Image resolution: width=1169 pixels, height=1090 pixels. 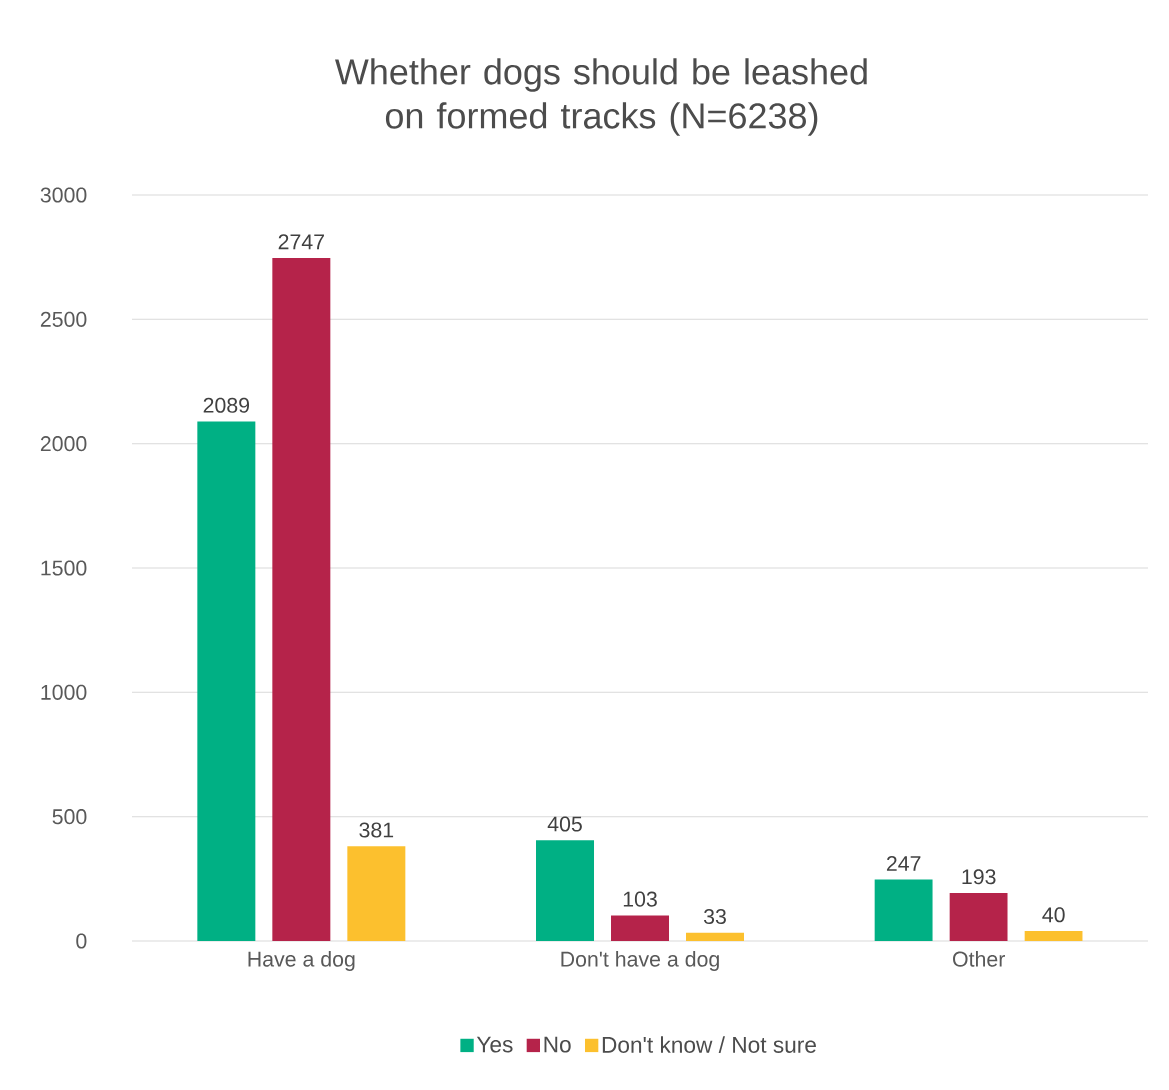 I want to click on x-tick-label: Don't have a dog, so click(x=640, y=961).